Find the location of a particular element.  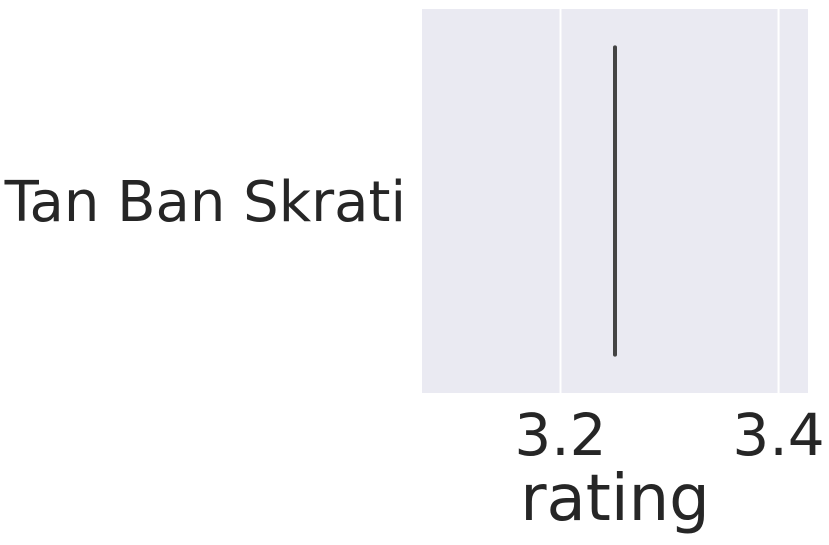

x-tick-label: 3.4 is located at coordinates (778, 435).